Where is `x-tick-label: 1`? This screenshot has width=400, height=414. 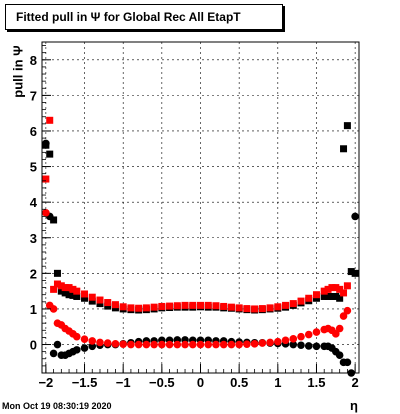 x-tick-label: 1 is located at coordinates (277, 382).